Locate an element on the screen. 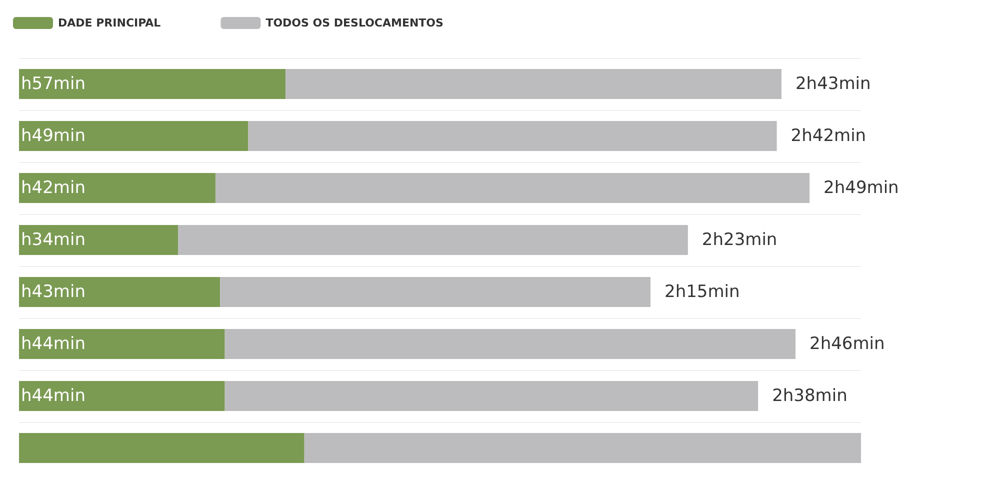 This screenshot has width=989, height=482. total-label: 2h42min is located at coordinates (828, 136).